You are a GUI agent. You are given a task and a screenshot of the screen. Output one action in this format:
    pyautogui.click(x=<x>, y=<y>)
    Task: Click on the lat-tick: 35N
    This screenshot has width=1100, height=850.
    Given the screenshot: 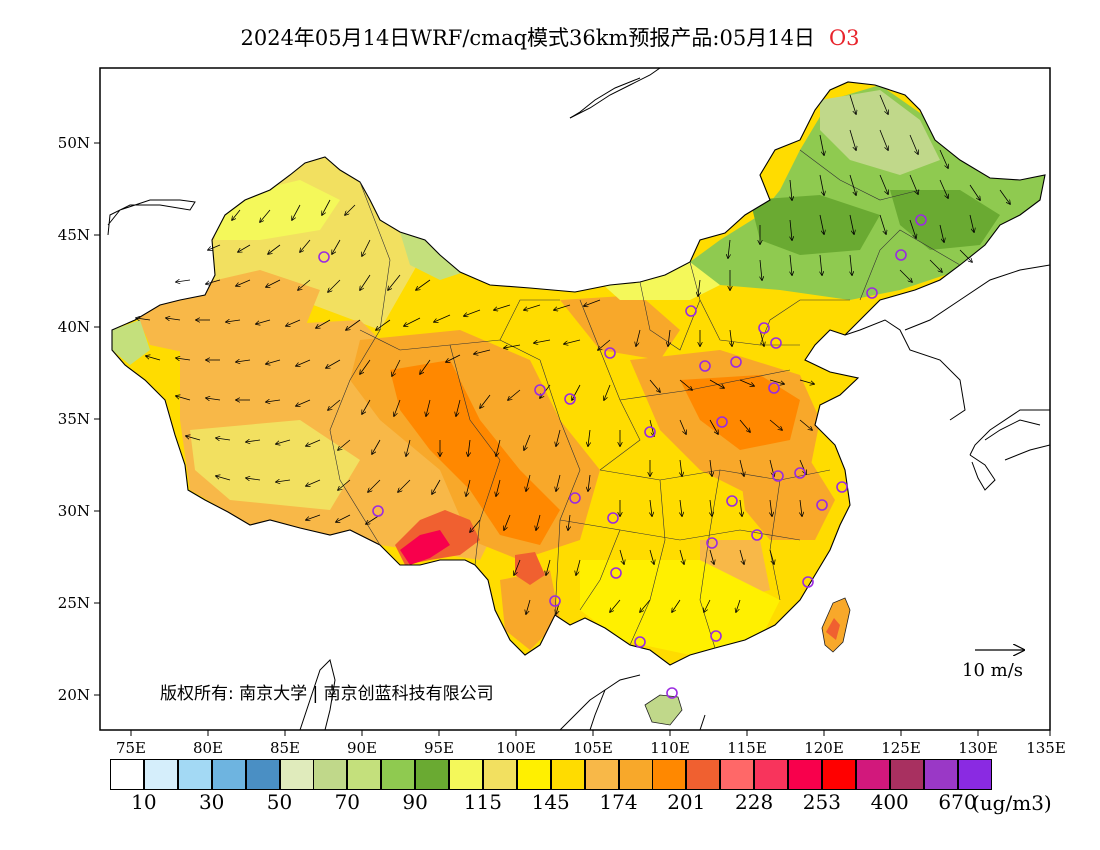 What is the action you would take?
    pyautogui.click(x=74, y=419)
    